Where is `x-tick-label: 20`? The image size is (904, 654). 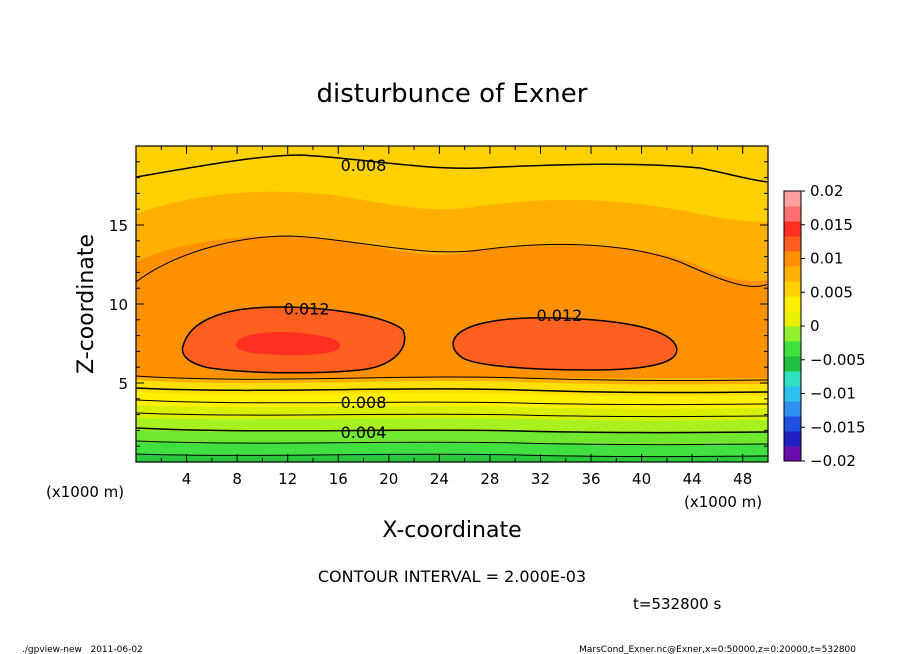 x-tick-label: 20 is located at coordinates (388, 479).